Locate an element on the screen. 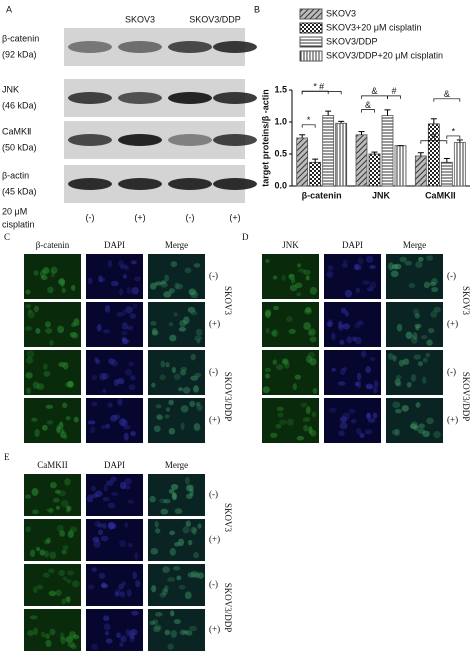 The height and width of the screenshot is (652, 474). x-tick-label: JNK is located at coordinates (381, 195).